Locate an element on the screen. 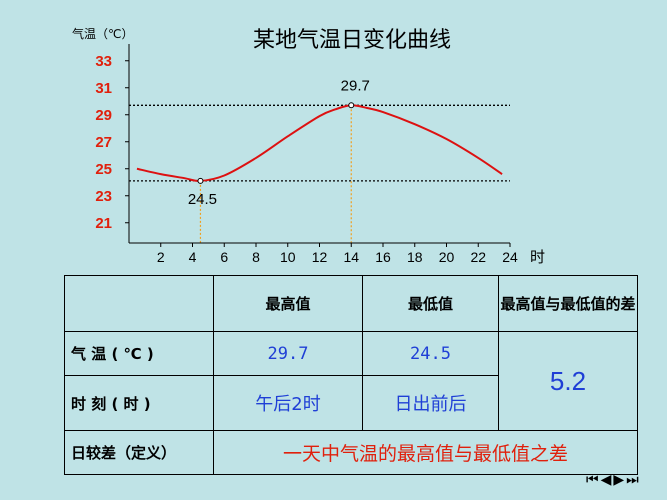 This screenshot has width=667, height=500. prev-slide-icon: ◀ is located at coordinates (607, 480).